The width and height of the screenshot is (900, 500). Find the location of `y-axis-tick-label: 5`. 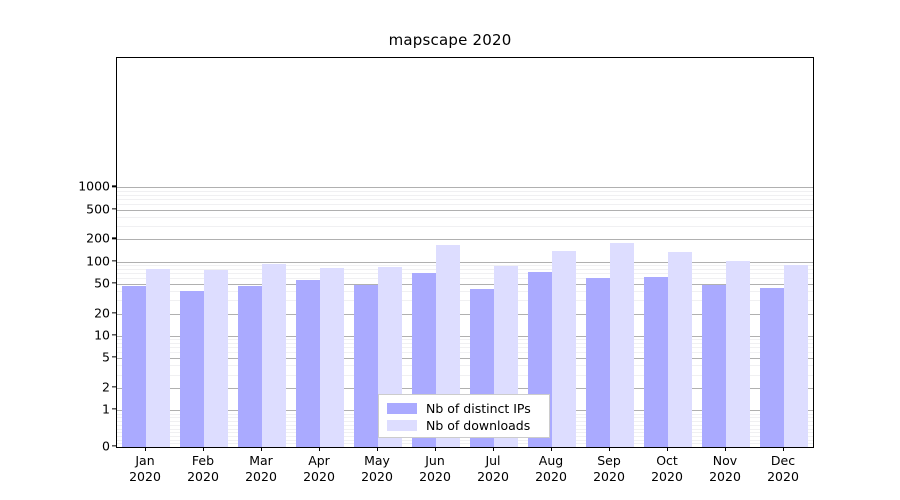

y-axis-tick-label: 5 is located at coordinates (106, 357).